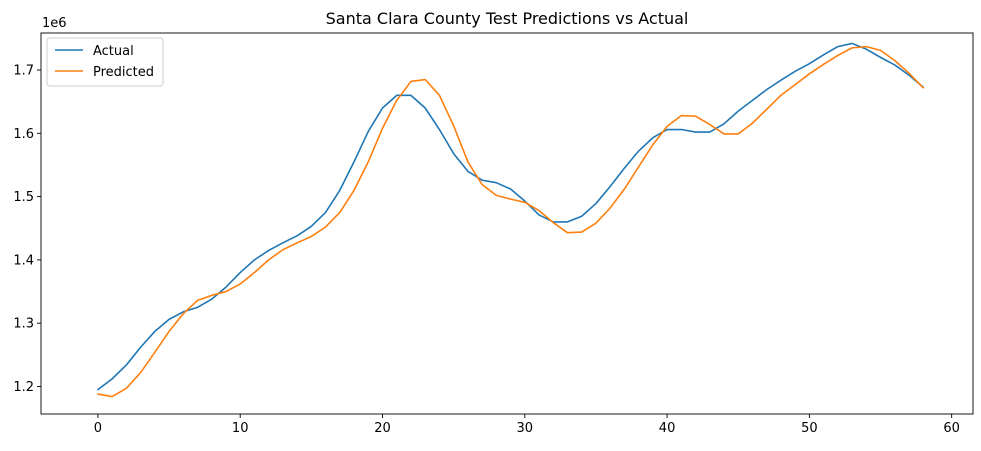 The width and height of the screenshot is (981, 451). I want to click on y-tick-label: 1.5, so click(23, 197).